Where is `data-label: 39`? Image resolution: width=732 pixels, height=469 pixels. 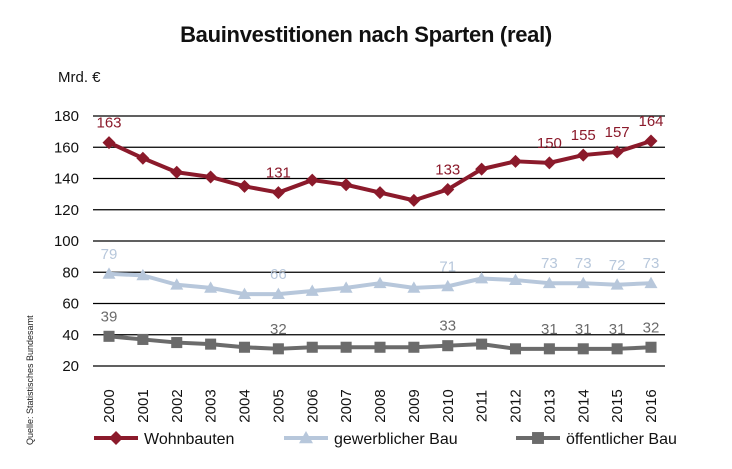 data-label: 39 is located at coordinates (109, 316).